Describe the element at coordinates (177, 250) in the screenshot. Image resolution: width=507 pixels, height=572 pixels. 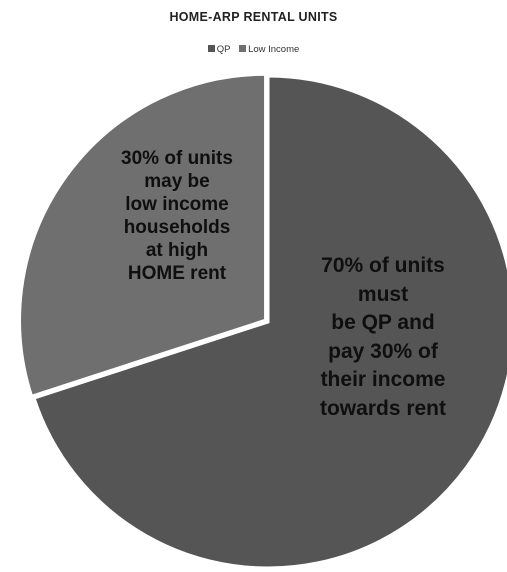
I see `slice-label-low-income-line: at high` at that location.